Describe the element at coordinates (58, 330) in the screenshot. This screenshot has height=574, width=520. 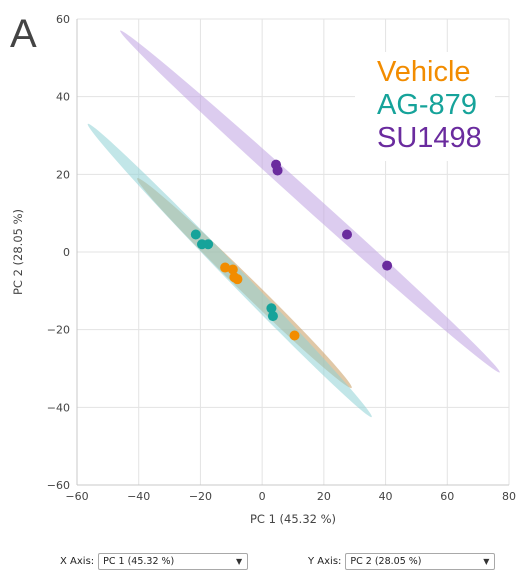
I see `y-tick-label: −20` at that location.